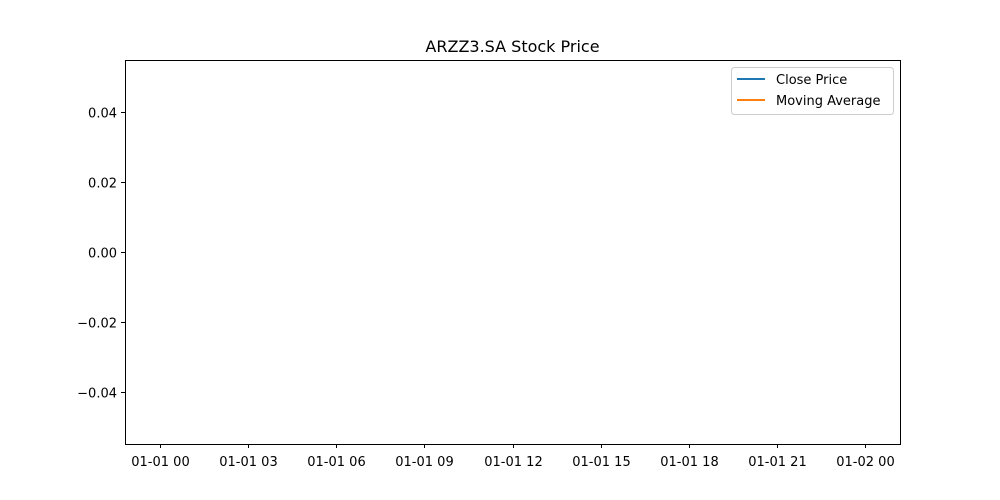 Image resolution: width=1000 pixels, height=500 pixels. Describe the element at coordinates (601, 462) in the screenshot. I see `x-tick-label: 01-01 15` at that location.